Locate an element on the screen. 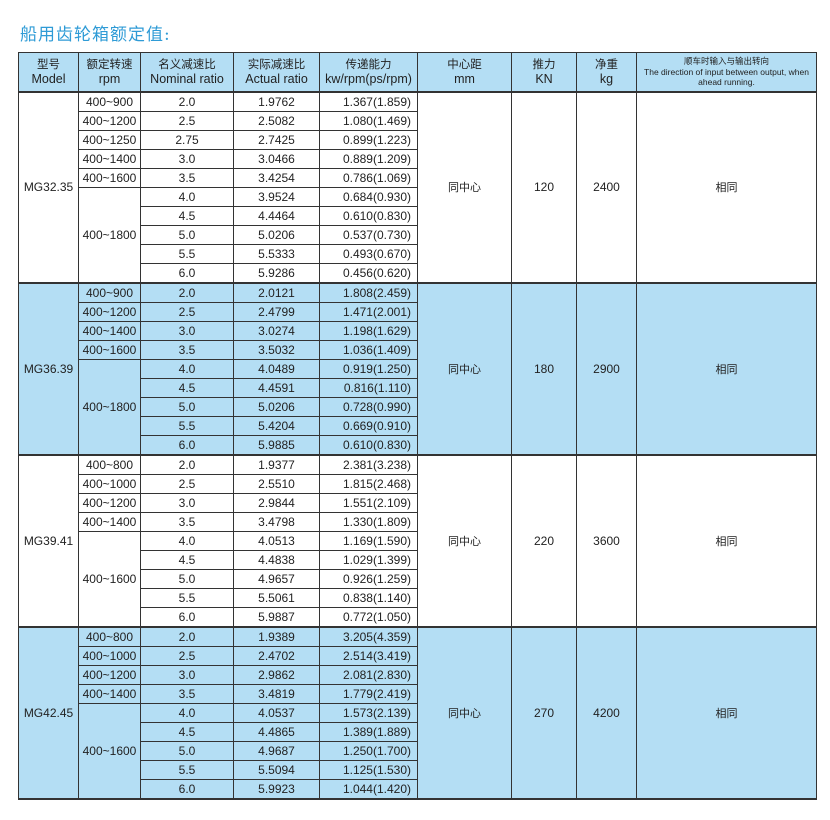 This screenshot has height=820, width=830. power-cell: 1.471(2.001) is located at coordinates (368, 312).